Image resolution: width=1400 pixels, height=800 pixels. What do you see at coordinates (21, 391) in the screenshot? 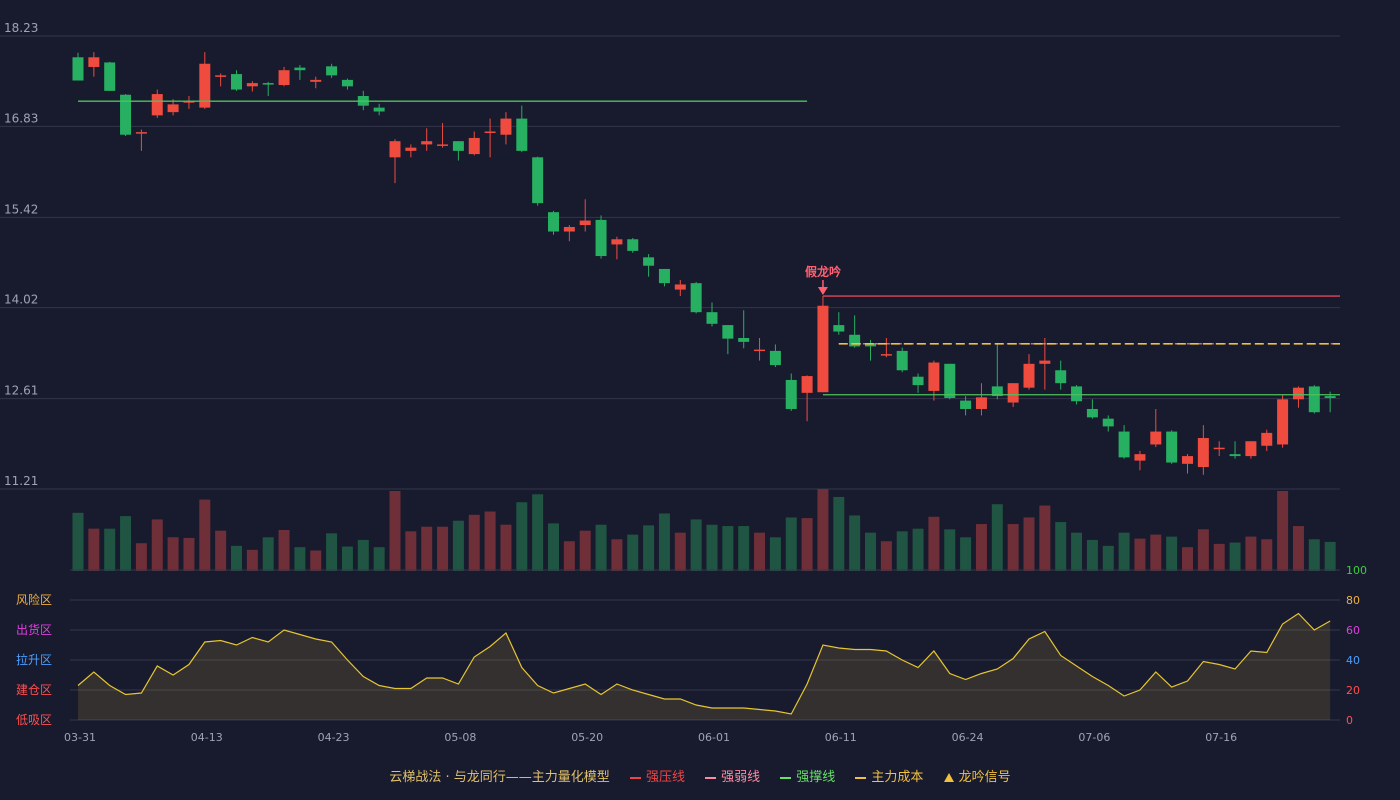
I see `price-tick-label: 12.61` at bounding box center [21, 391].